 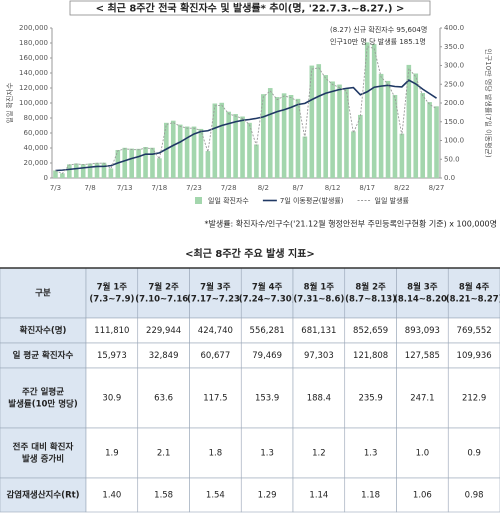 What do you see at coordinates (89, 188) in the screenshot?
I see `x-tick-label: 7/8` at bounding box center [89, 188].